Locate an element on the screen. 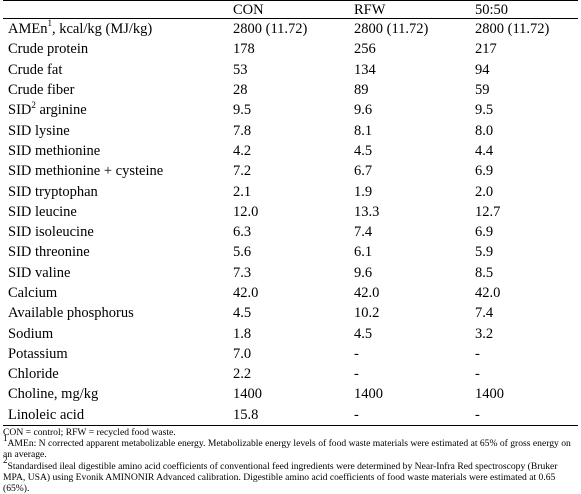  cell-rfw: 6.1 is located at coordinates (363, 252).